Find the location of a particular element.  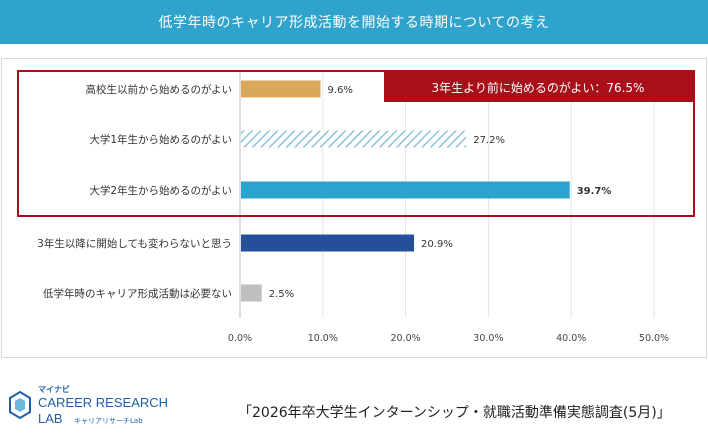

value-label: 39.7% is located at coordinates (594, 191).